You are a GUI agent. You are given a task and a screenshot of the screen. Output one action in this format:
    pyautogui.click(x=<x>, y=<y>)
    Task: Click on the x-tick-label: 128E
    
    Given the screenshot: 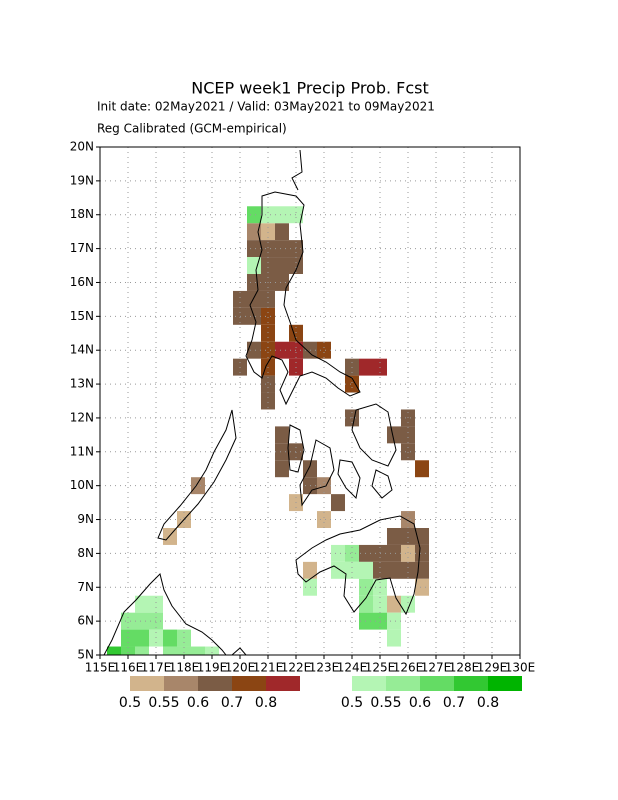 What is the action you would take?
    pyautogui.click(x=464, y=668)
    